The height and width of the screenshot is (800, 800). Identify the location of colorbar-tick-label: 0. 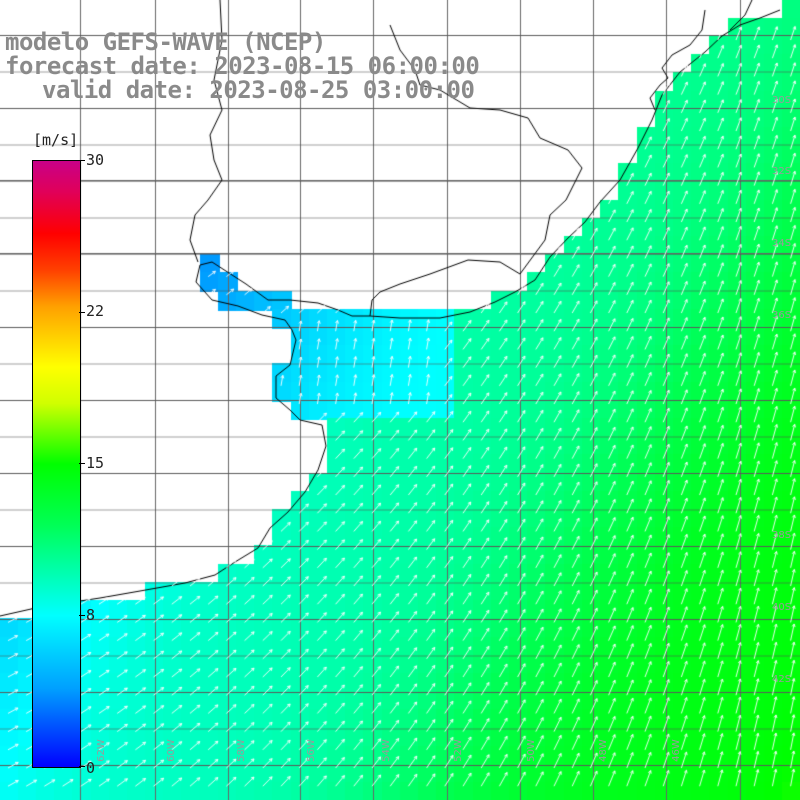
(91, 768).